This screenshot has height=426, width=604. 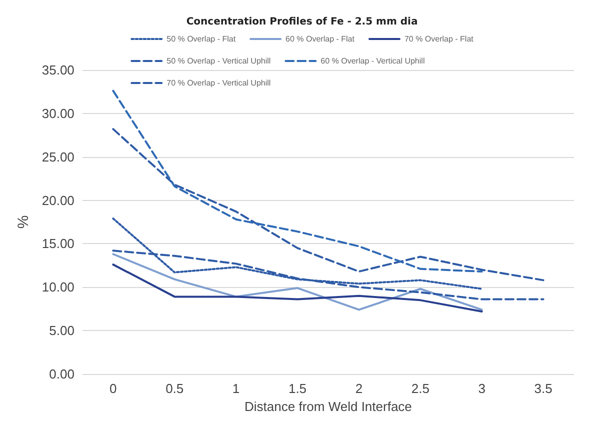 What do you see at coordinates (302, 22) in the screenshot?
I see `chart-title: Concentration Profiles of Fe - 2.5 mm dia` at bounding box center [302, 22].